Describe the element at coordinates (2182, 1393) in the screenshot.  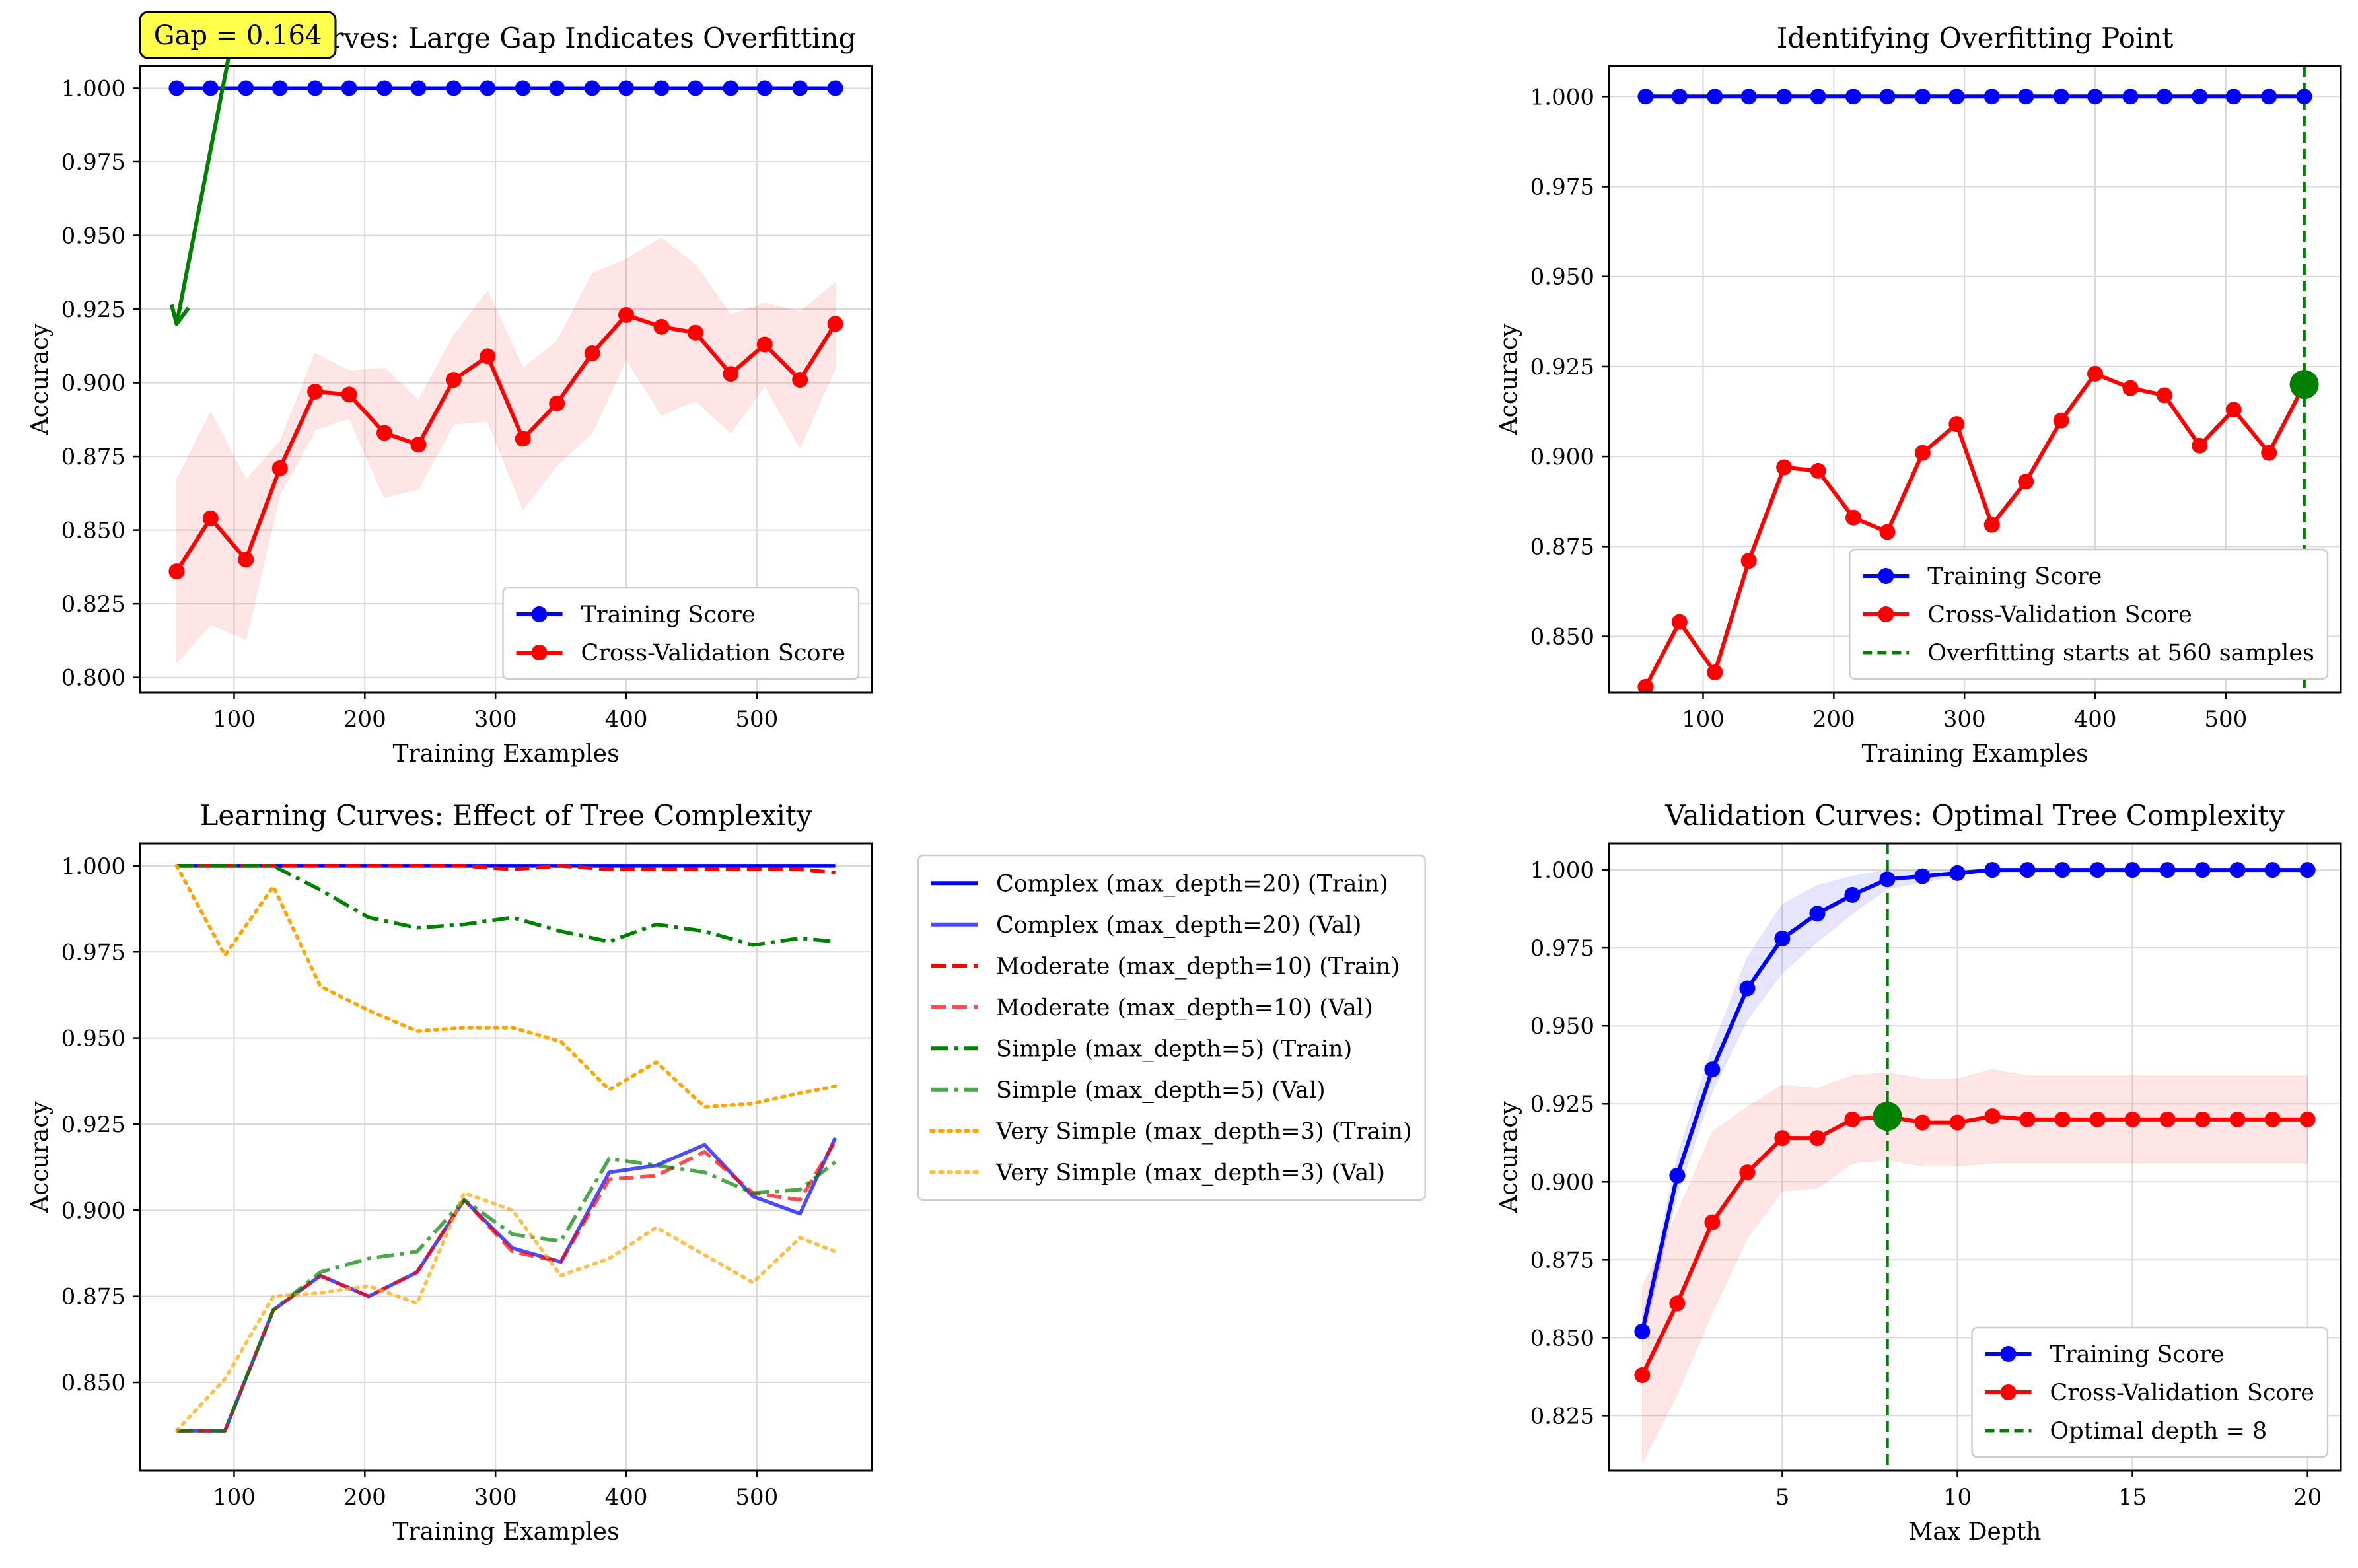
I see `legend-label: Cross-Validation Score` at that location.